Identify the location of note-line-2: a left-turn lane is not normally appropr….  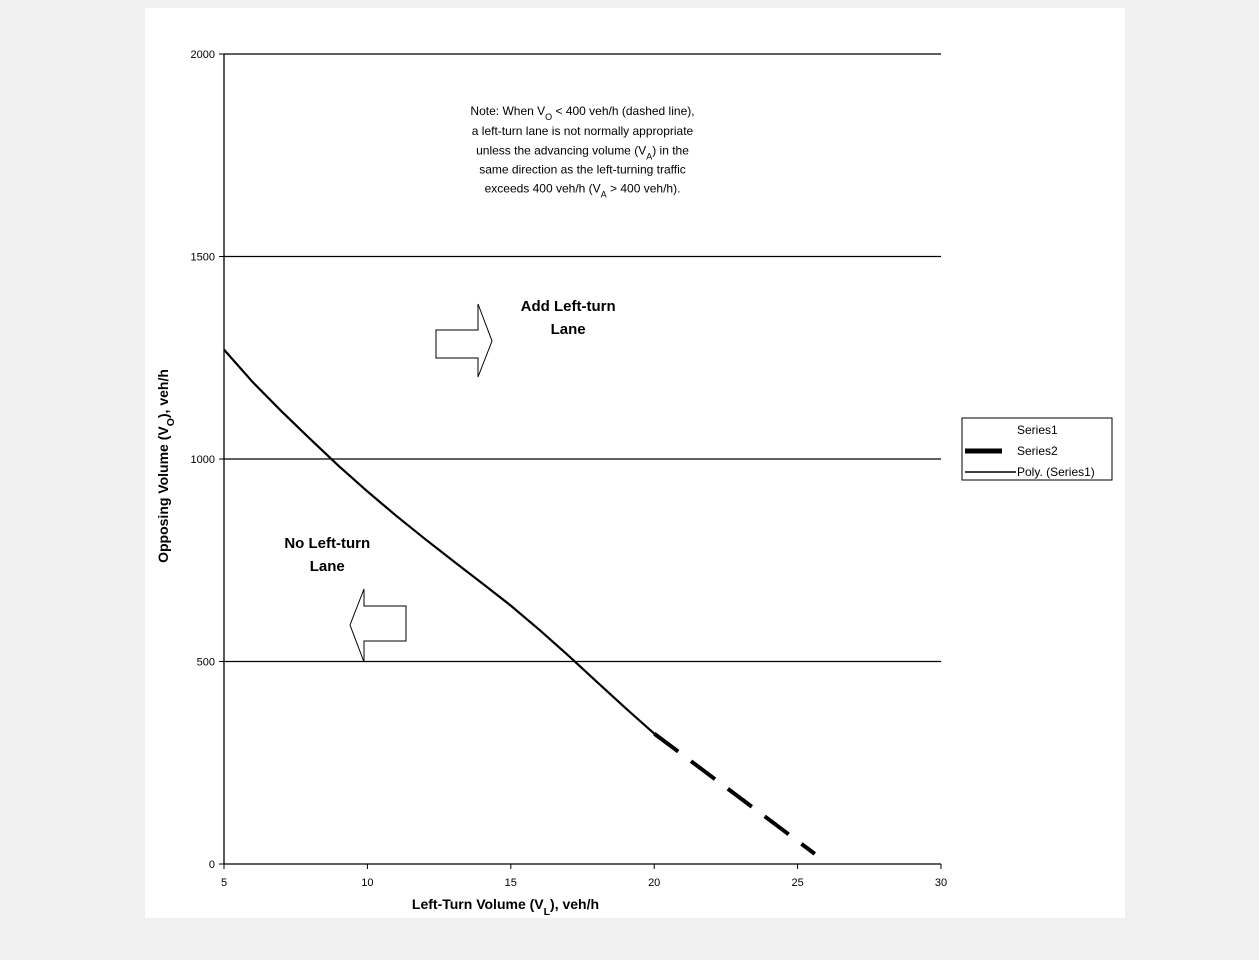
(583, 131).